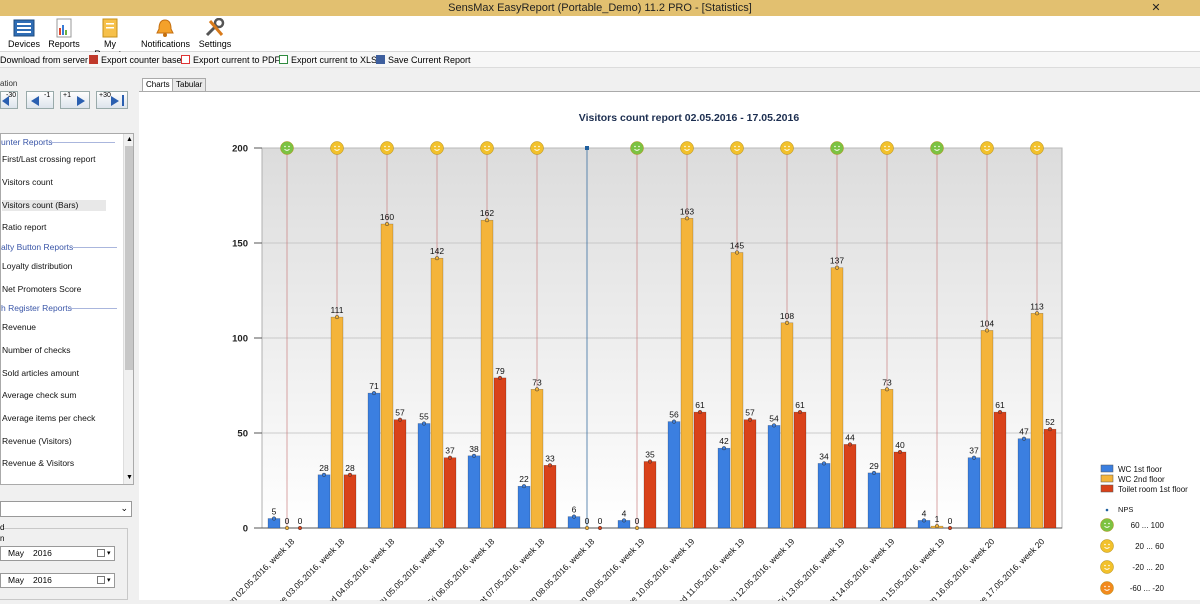 This screenshot has height=604, width=1200. Describe the element at coordinates (215, 33) in the screenshot. I see `ribbon-settings-button: Settings` at that location.